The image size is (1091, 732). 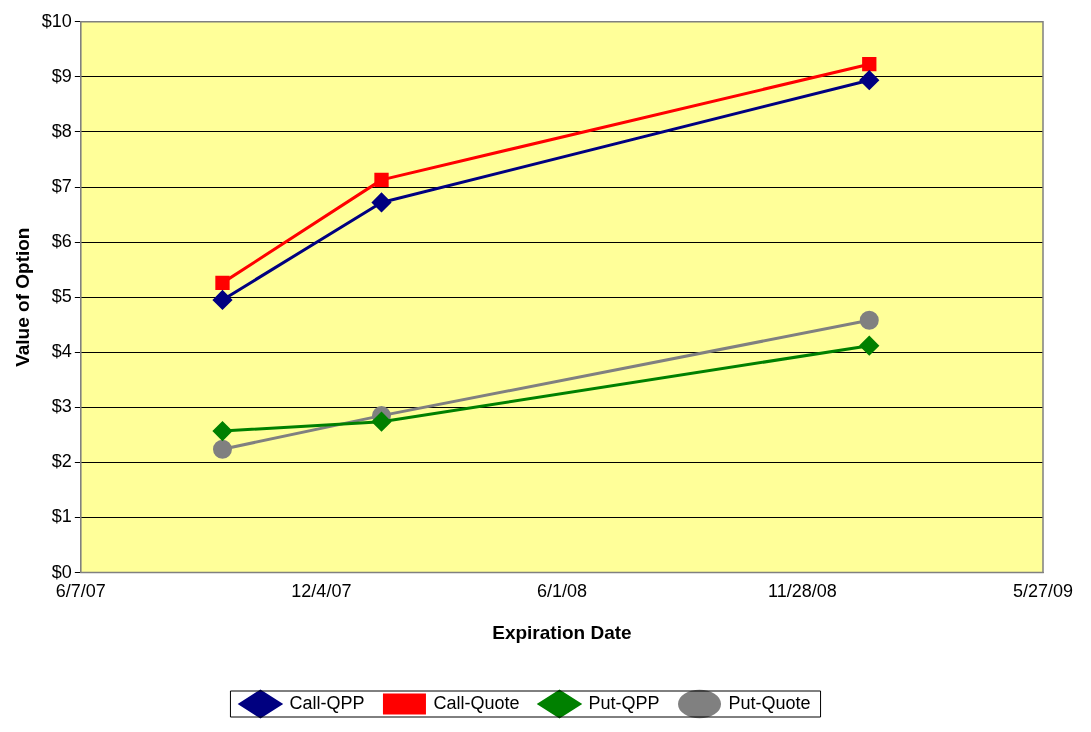 I want to click on y-tick-label: $10, so click(x=56, y=20).